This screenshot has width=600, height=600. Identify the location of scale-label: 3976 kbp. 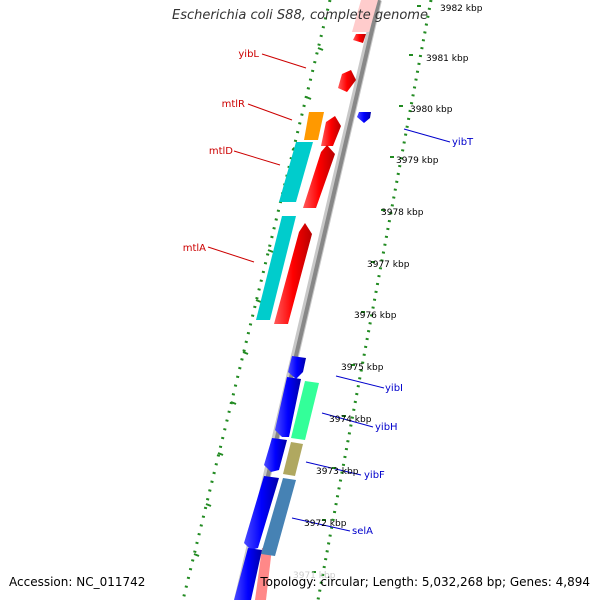
(375, 316).